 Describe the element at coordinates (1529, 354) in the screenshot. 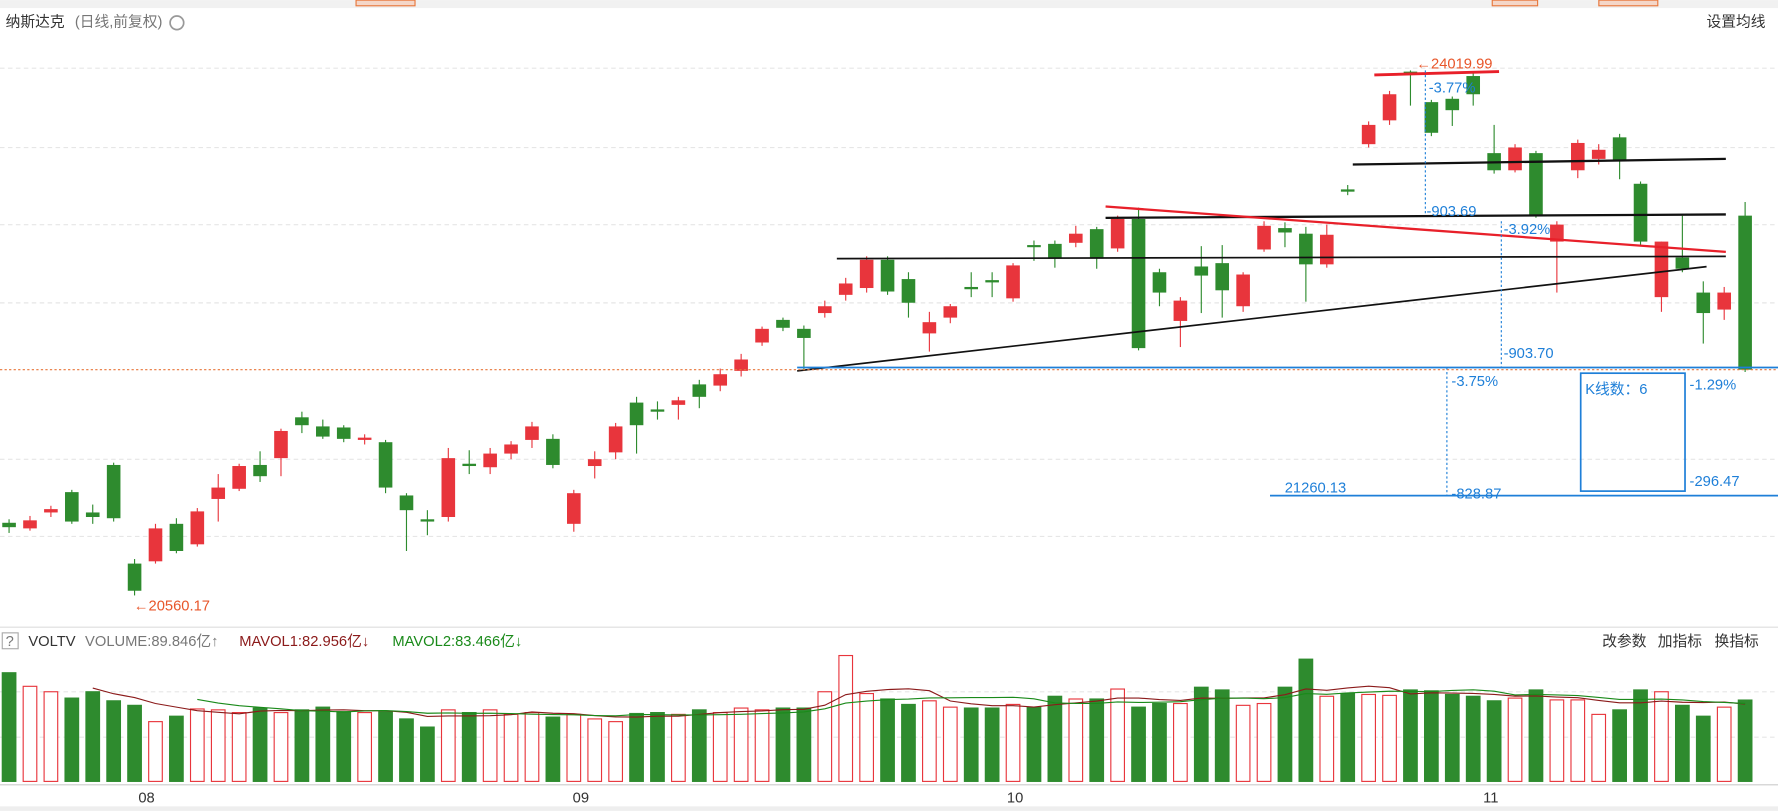

I see `annotation: -903.70` at that location.